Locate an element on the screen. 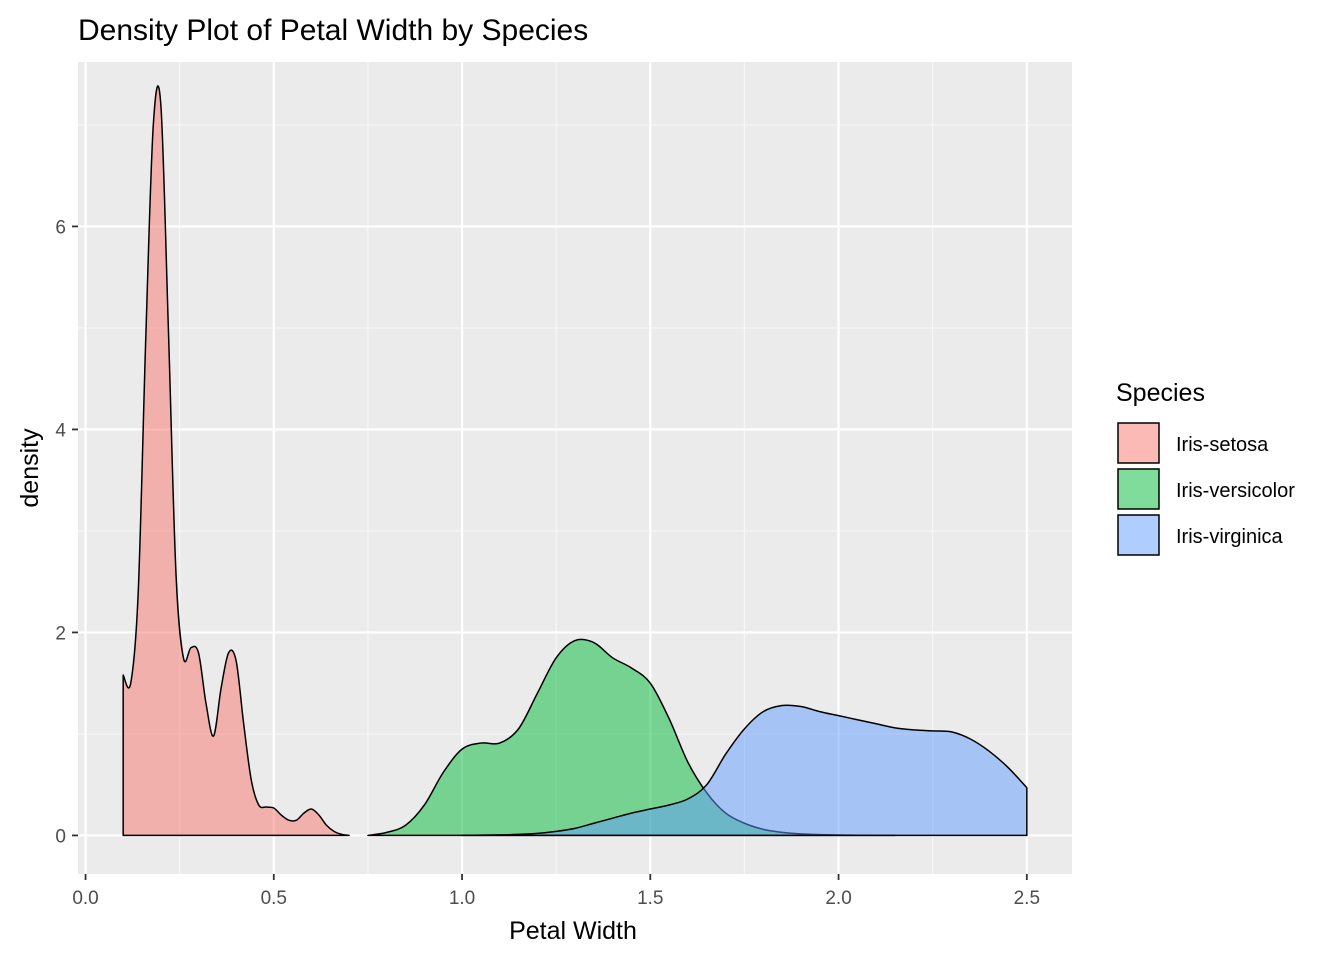 This screenshot has height=960, width=1344. chart-title: Density Plot of Petal Width by Species is located at coordinates (333, 30).